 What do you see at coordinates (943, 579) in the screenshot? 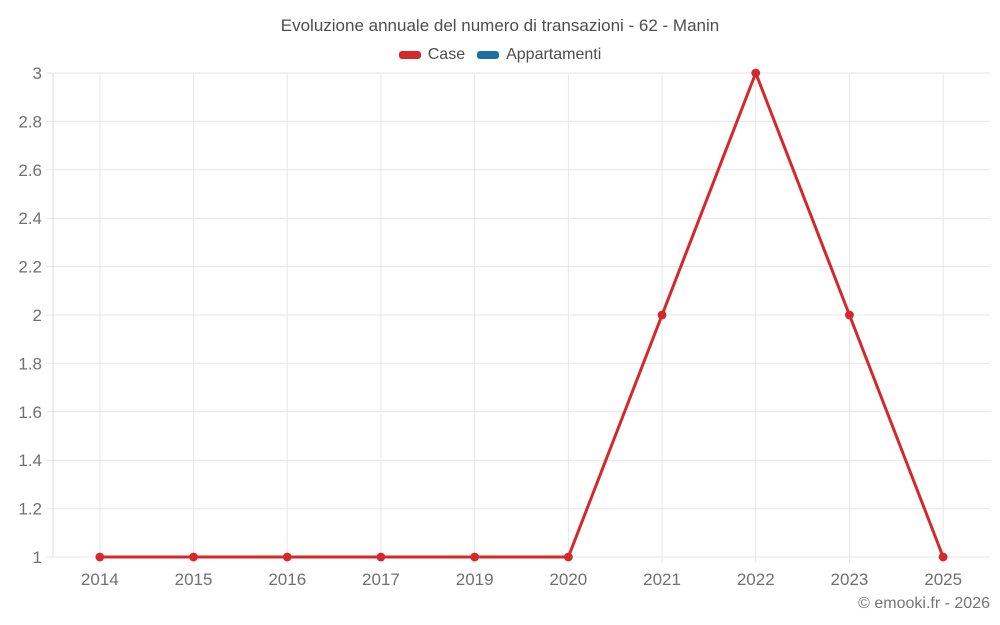
I see `svg-text: 2025` at bounding box center [943, 579].